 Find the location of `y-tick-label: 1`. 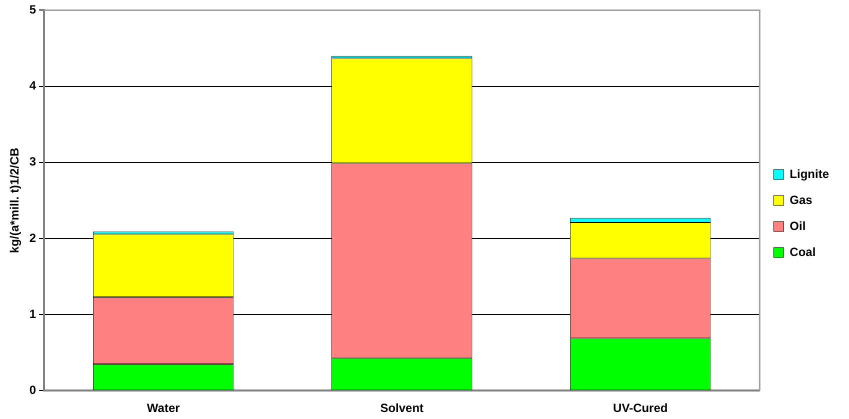

y-tick-label: 1 is located at coordinates (32, 313).